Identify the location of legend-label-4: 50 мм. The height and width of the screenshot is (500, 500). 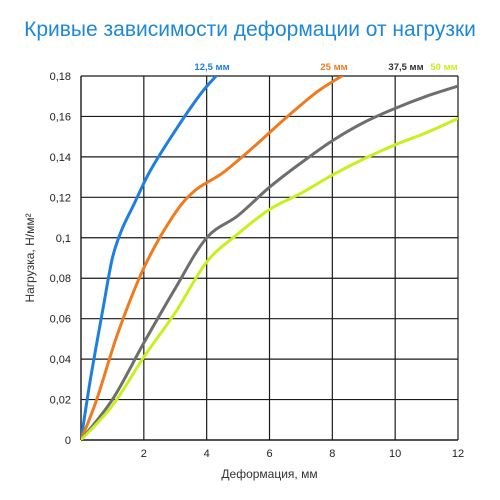
(443, 67).